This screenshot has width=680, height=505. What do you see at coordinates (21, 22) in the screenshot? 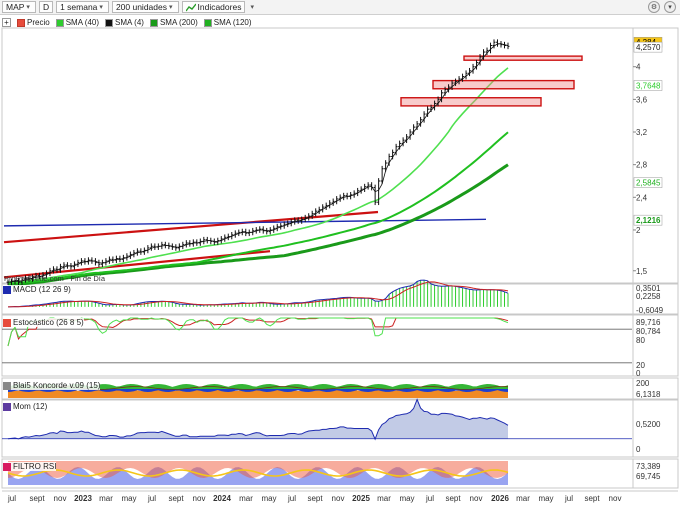
I see `price-swatch-icon` at bounding box center [21, 22].